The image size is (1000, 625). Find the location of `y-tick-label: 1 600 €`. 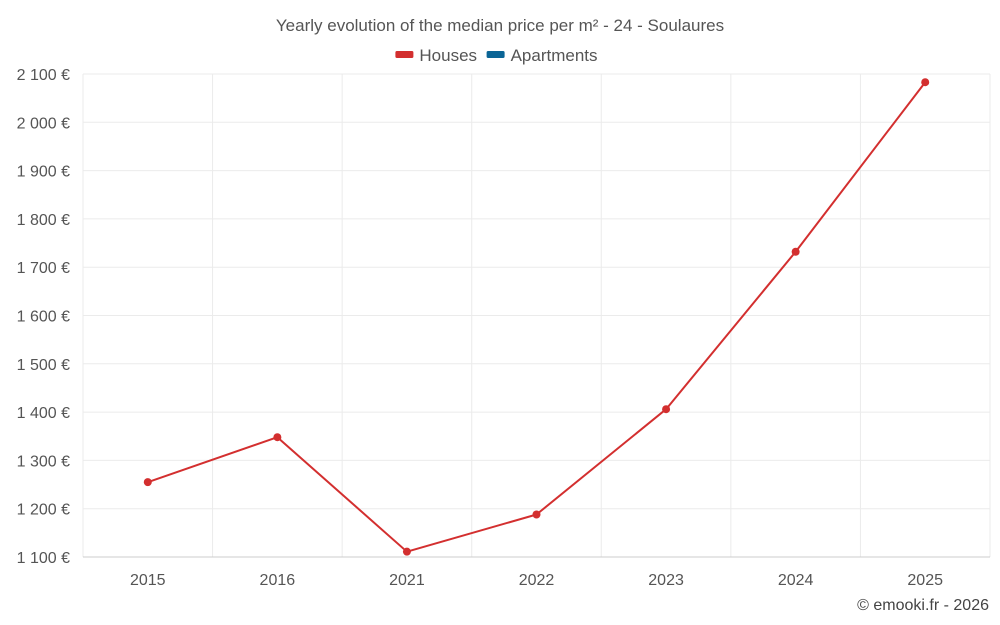

y-tick-label: 1 600 € is located at coordinates (43, 317).